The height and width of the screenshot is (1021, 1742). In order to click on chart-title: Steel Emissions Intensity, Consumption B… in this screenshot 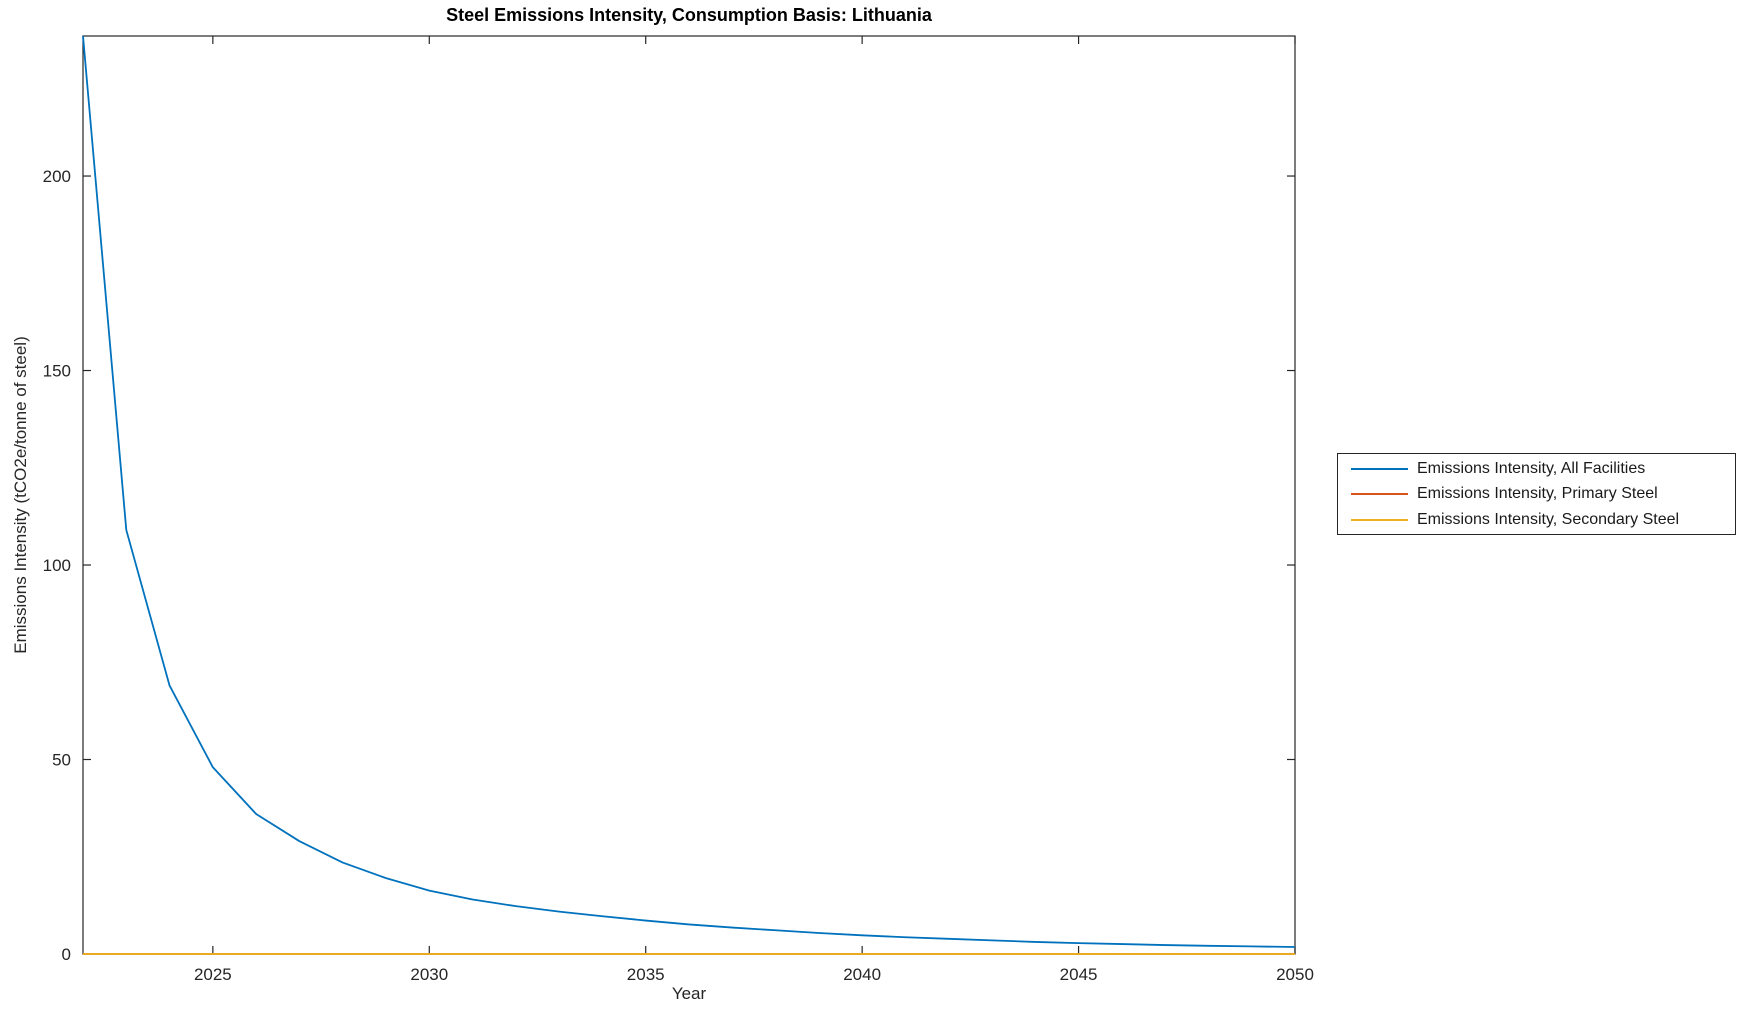, I will do `click(689, 15)`.